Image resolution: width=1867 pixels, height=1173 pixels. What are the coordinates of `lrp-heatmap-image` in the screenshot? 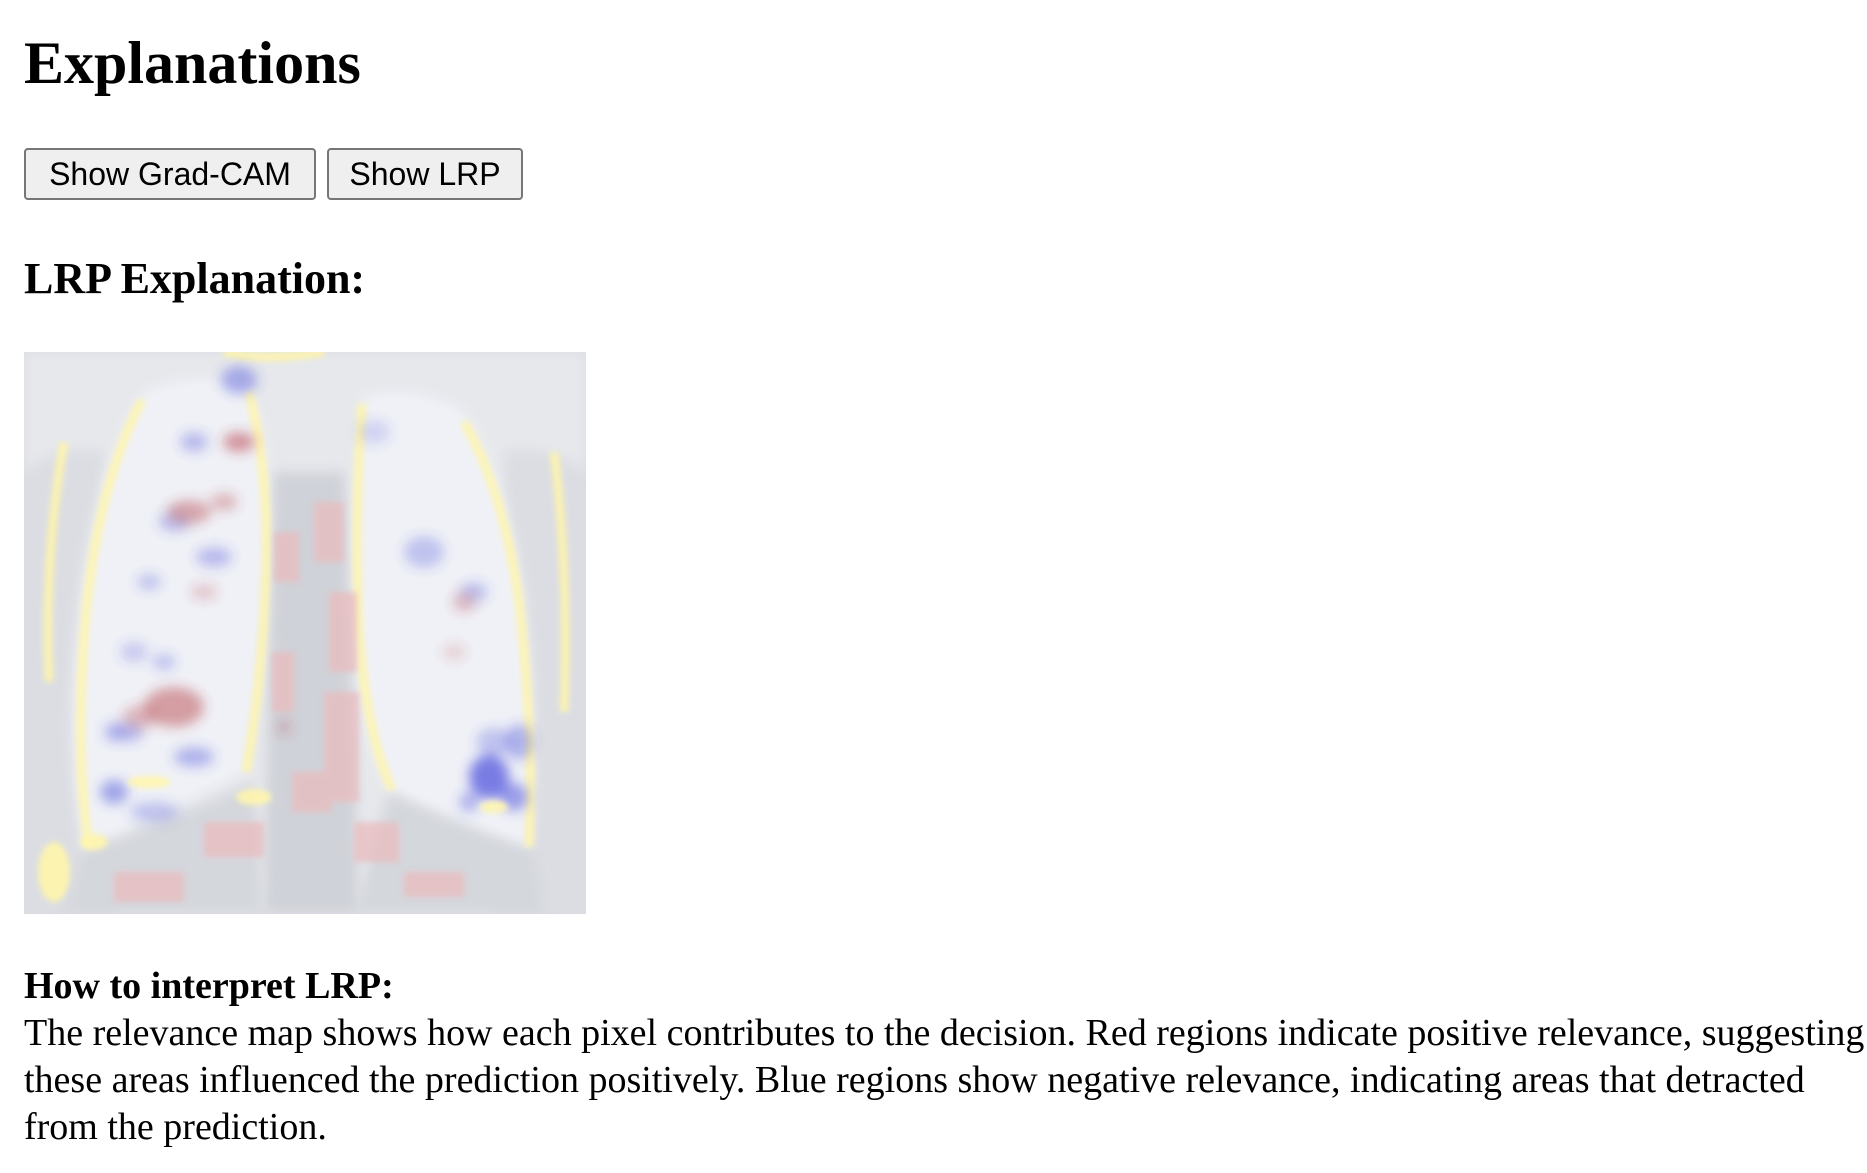 It's located at (305, 633).